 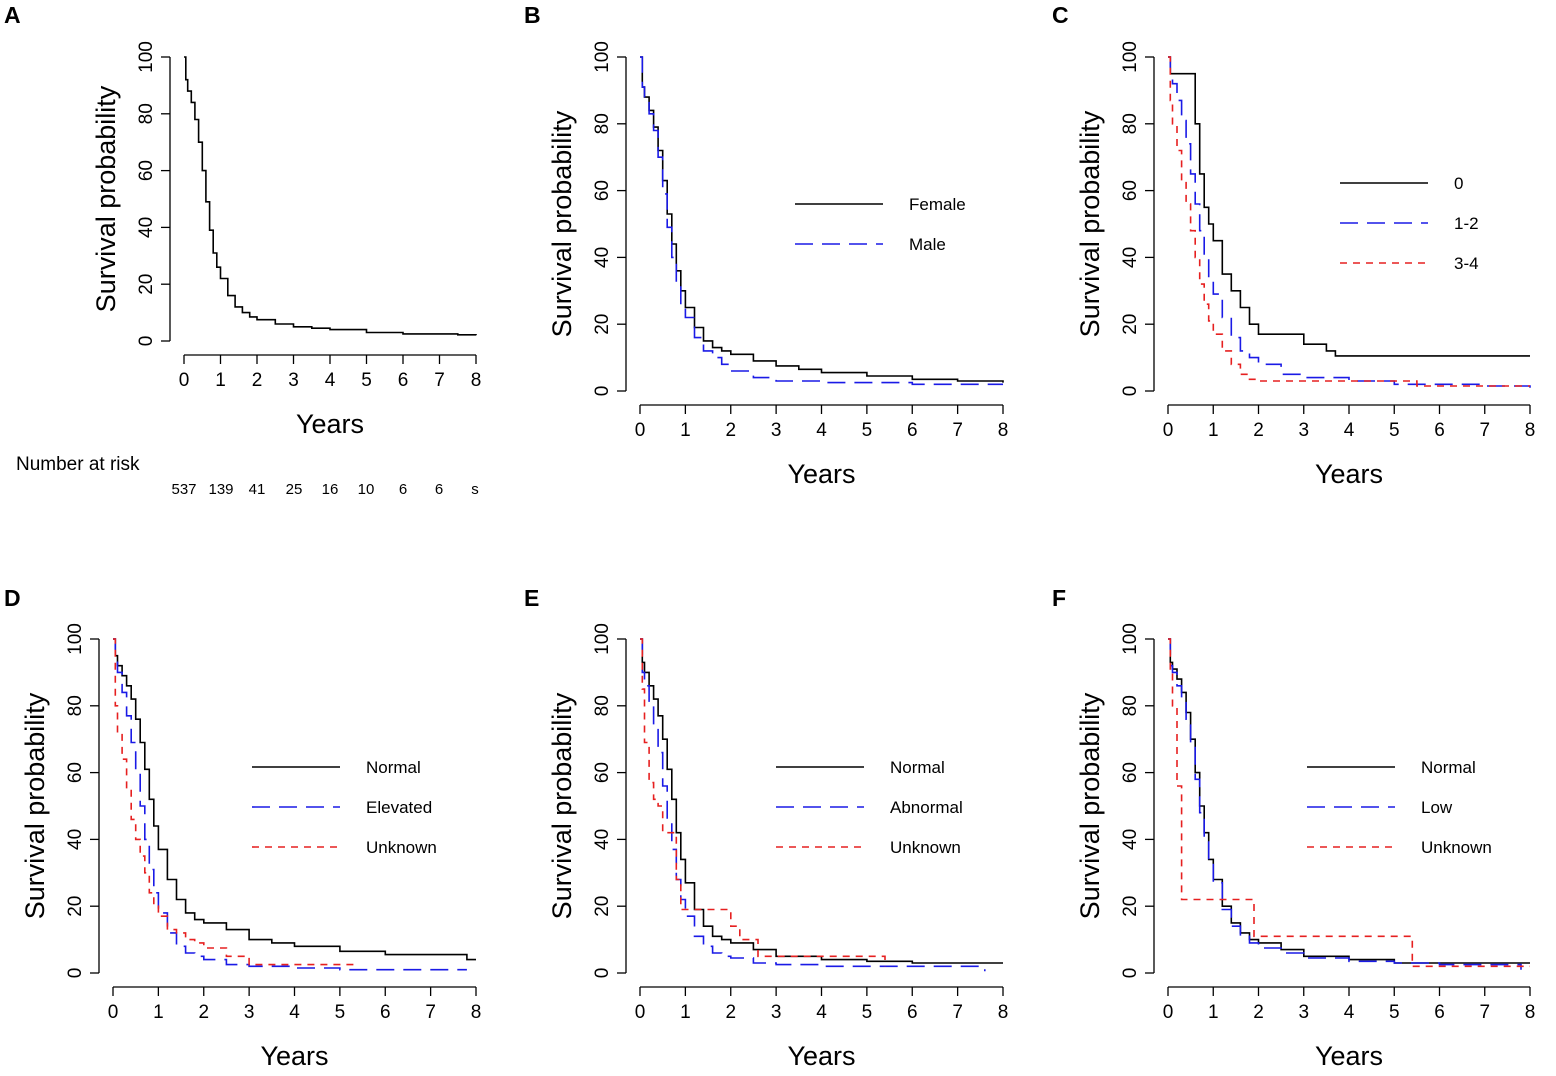 I want to click on x-tick-label-a: 7, so click(x=439, y=380).